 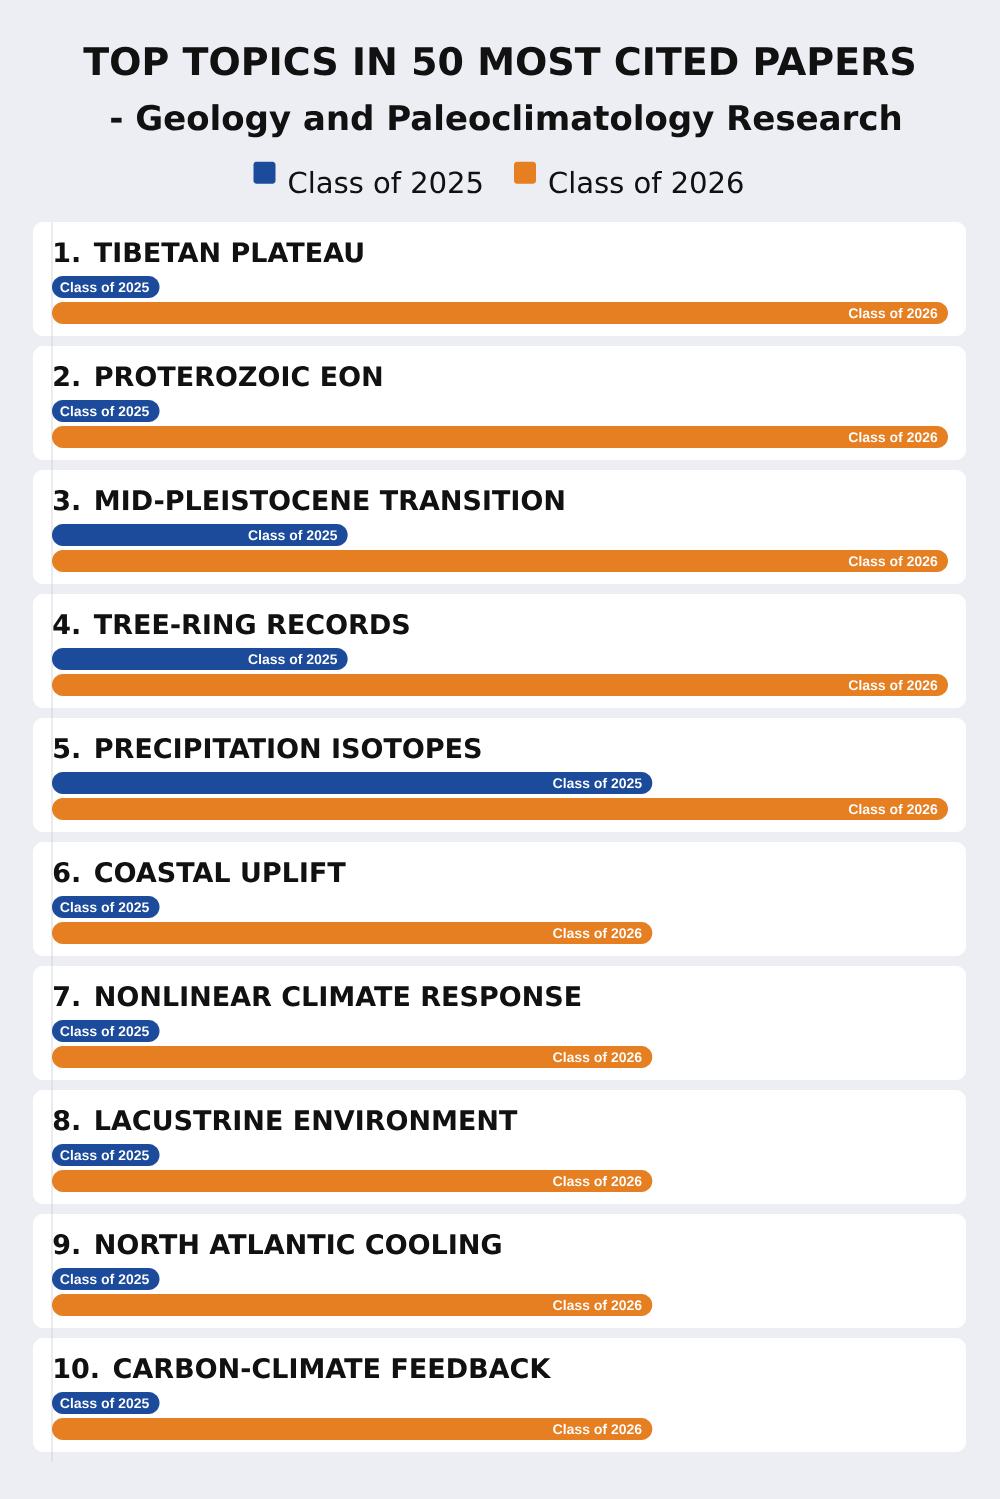 I want to click on y-tick-label: 5. PRECIPITATION ISOTOPES, so click(x=267, y=748).